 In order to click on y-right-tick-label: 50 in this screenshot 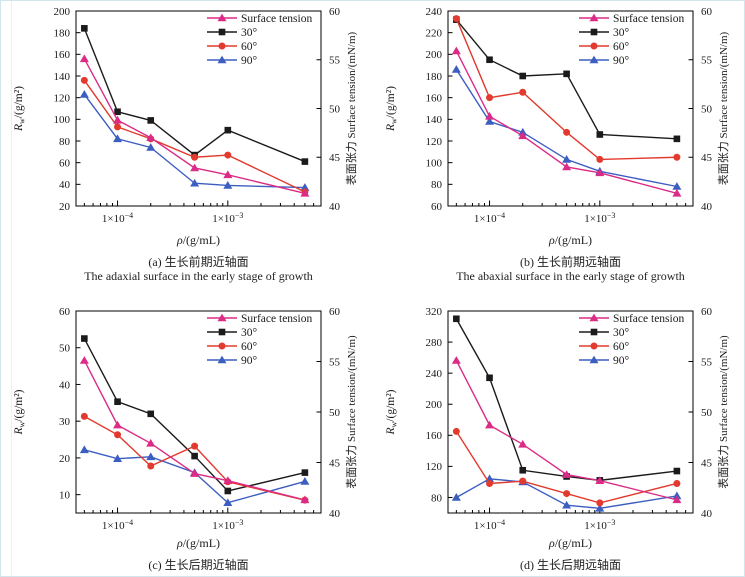, I will do `click(707, 413)`.